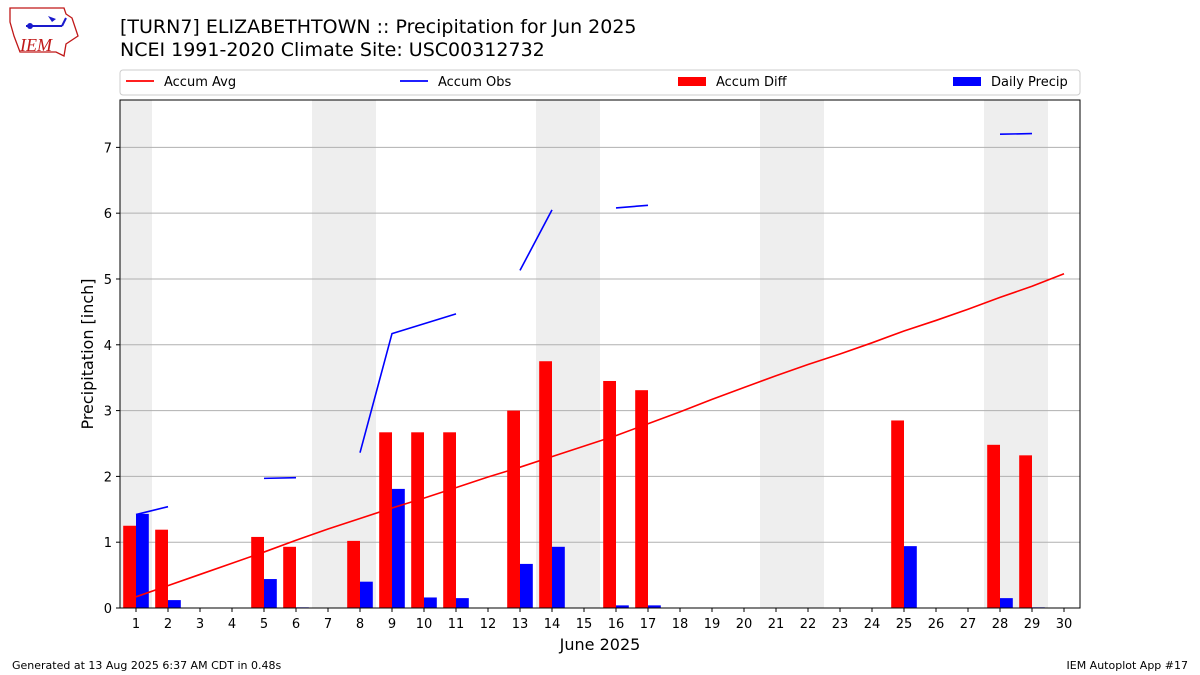 The height and width of the screenshot is (675, 1200). Describe the element at coordinates (424, 624) in the screenshot. I see `x-tick-label: 10` at that location.